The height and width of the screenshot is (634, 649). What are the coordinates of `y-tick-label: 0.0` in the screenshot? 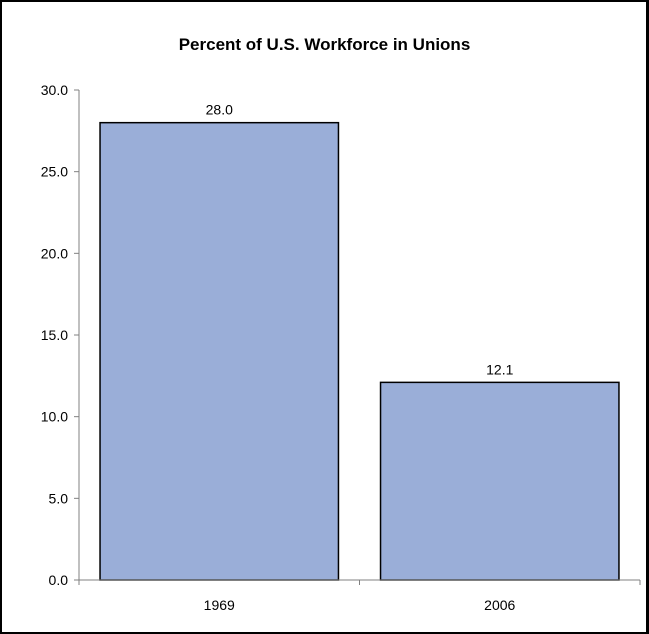 It's located at (59, 580).